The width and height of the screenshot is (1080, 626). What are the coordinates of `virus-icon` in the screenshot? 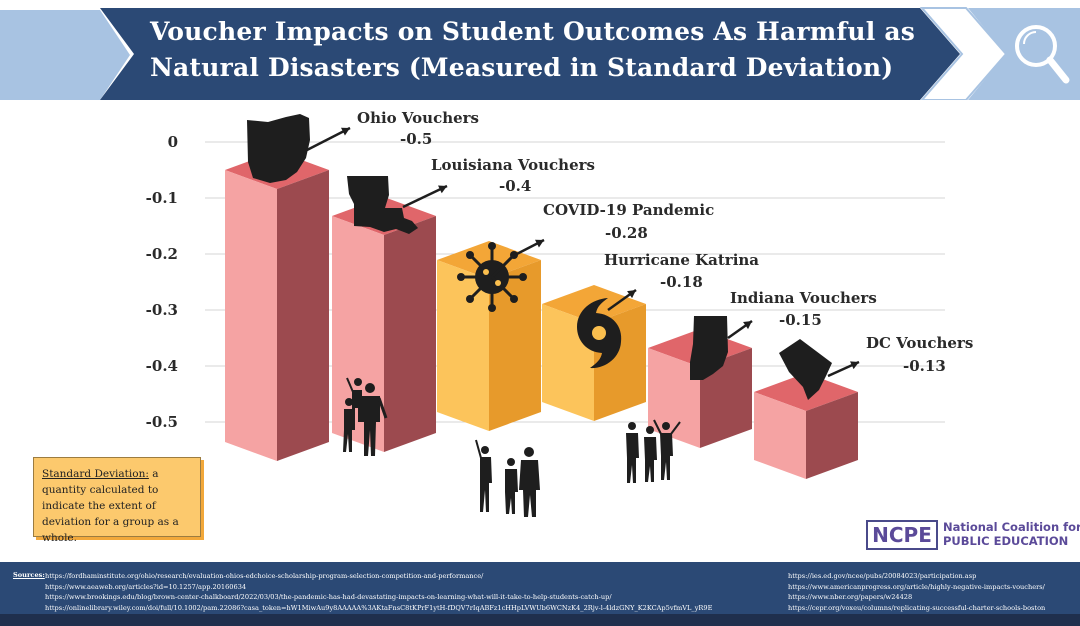 It's located at (492, 277).